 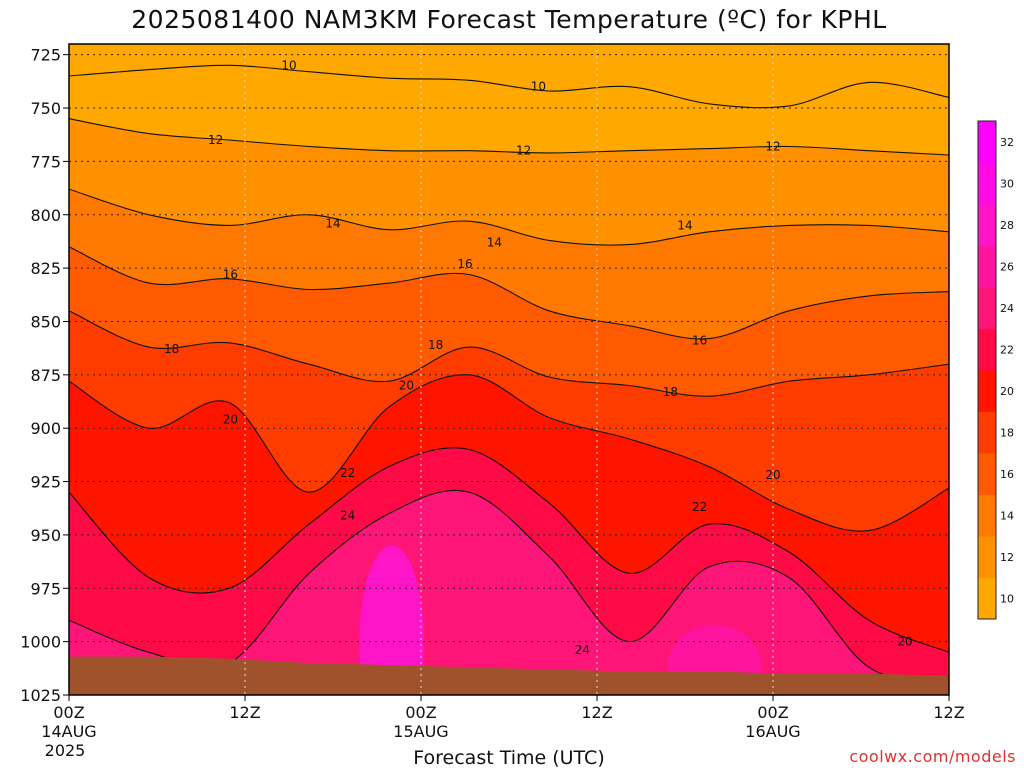 I want to click on y-tick-975: 975, so click(x=45, y=588).